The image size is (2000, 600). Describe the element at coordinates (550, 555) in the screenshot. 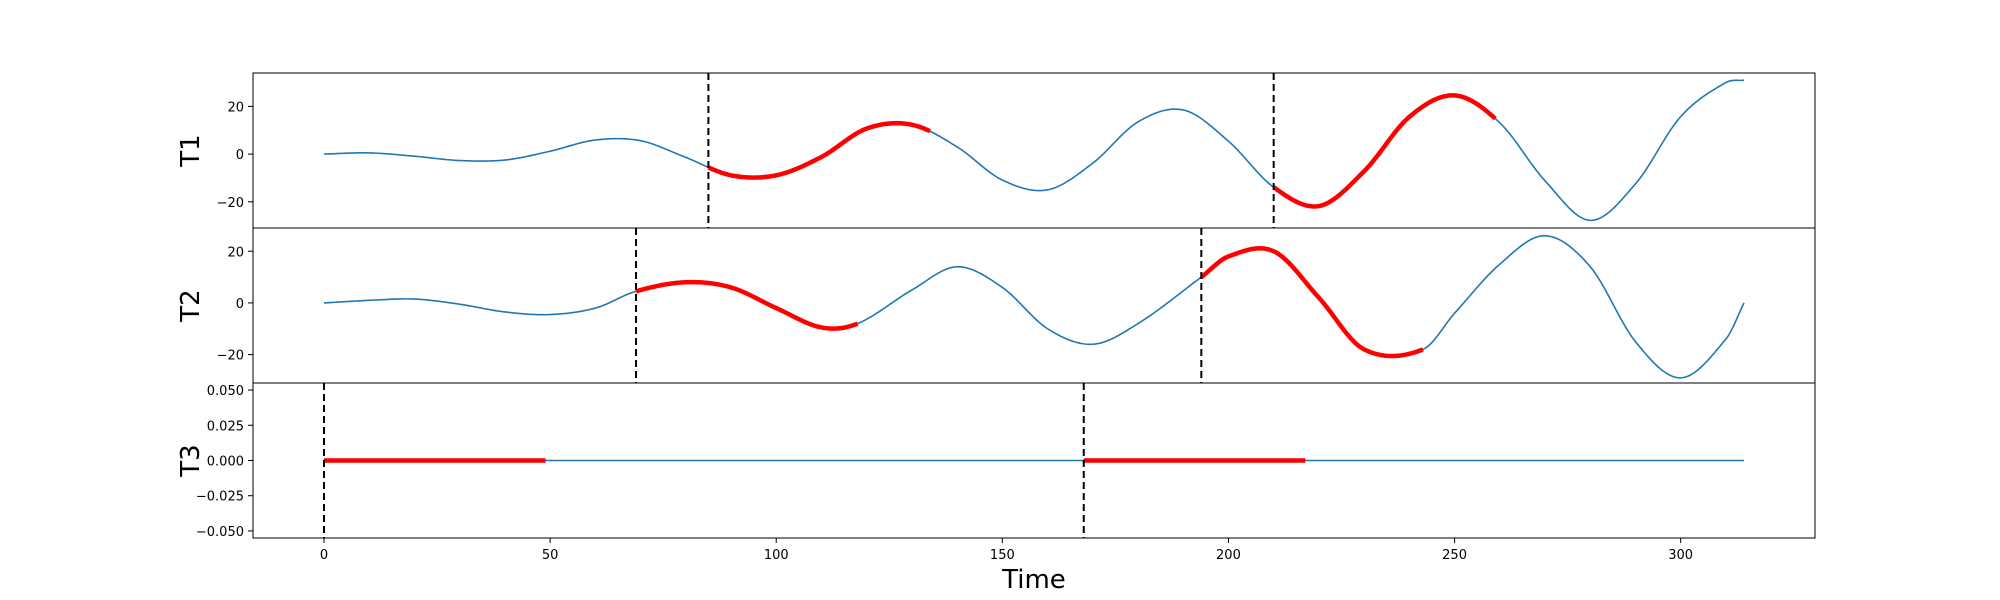

I see `xtick-label: 50` at that location.